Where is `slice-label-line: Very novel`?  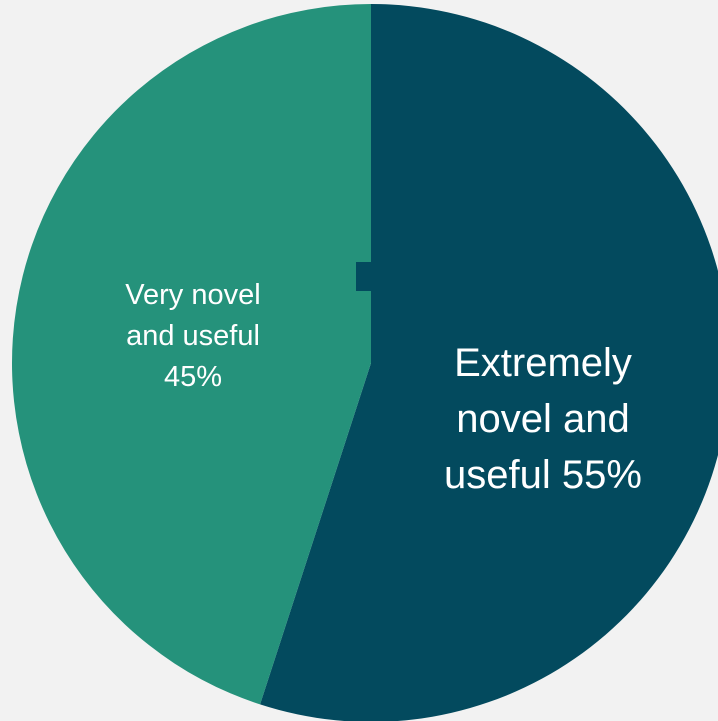
slice-label-line: Very novel is located at coordinates (192, 295).